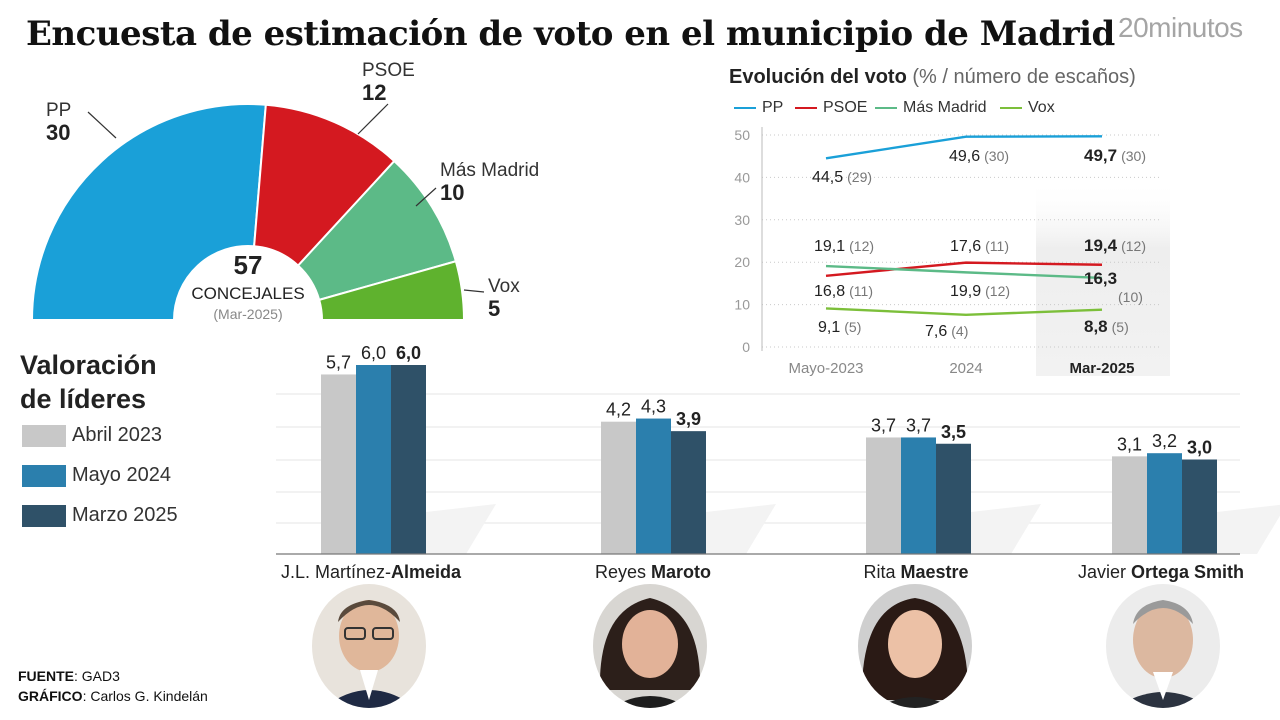 The image size is (1280, 720). I want to click on bar-label-3-0: 3,1, so click(1129, 444).